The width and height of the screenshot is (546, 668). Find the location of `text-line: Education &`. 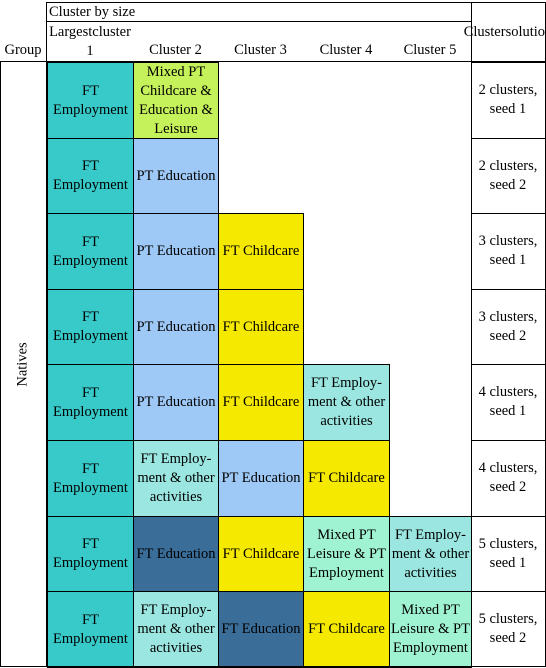

text-line: Education & is located at coordinates (176, 109).